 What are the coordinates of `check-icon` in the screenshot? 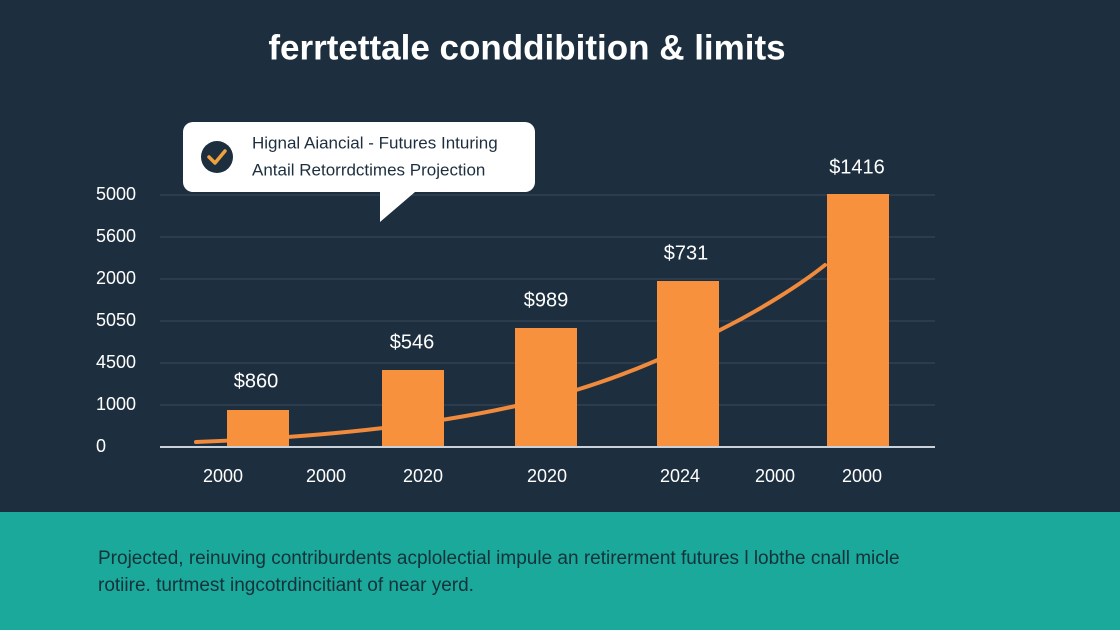 It's located at (217, 157).